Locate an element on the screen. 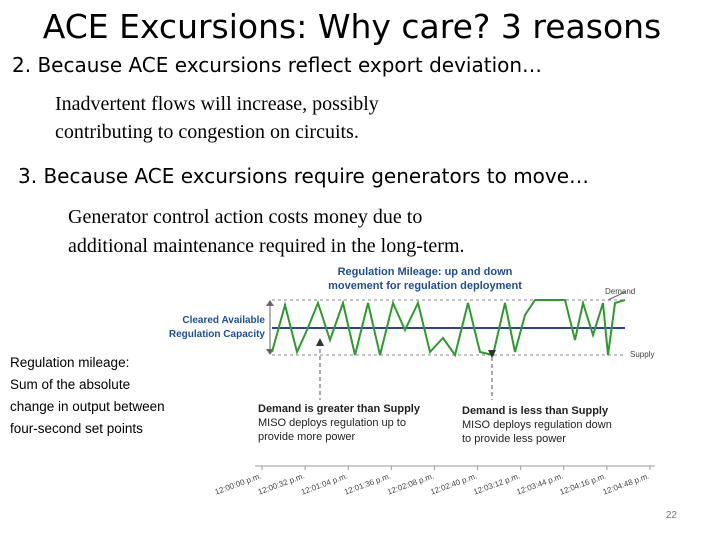 This screenshot has width=720, height=540. demand-line is located at coordinates (448, 328).